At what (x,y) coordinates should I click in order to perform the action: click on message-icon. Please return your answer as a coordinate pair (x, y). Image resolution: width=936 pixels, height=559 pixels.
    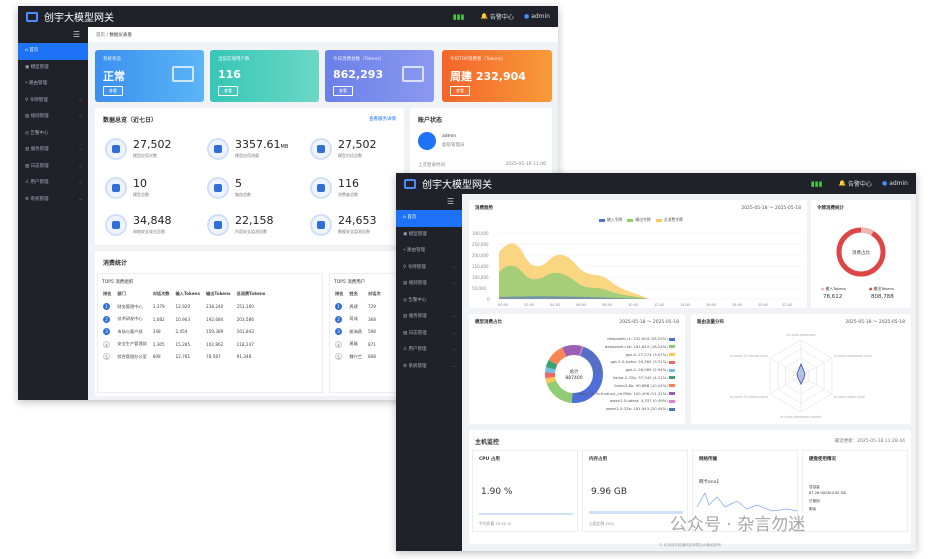
    Looking at the image, I should click on (321, 149).